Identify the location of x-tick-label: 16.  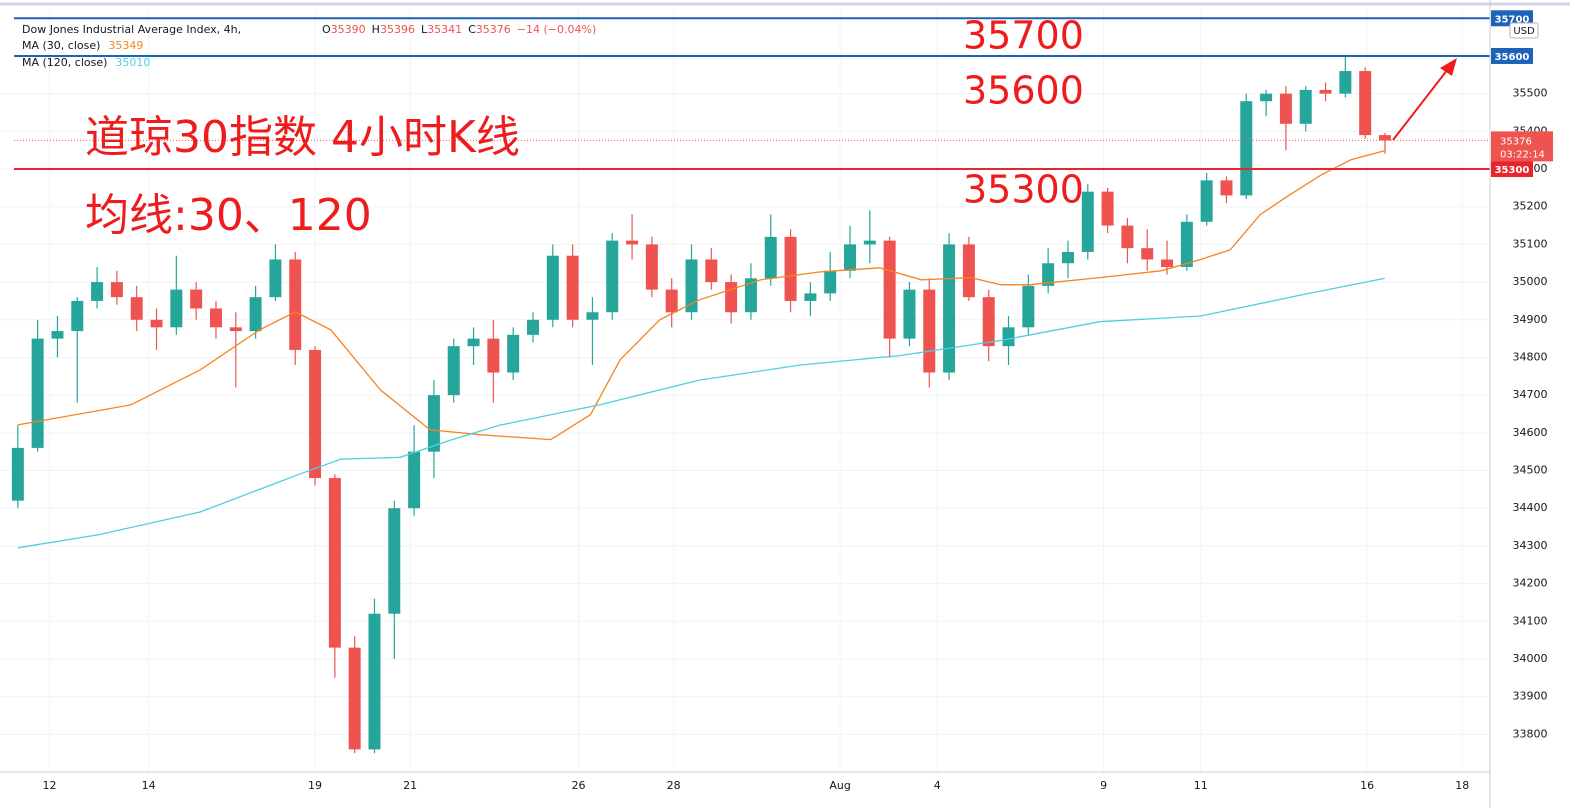
(1367, 785).